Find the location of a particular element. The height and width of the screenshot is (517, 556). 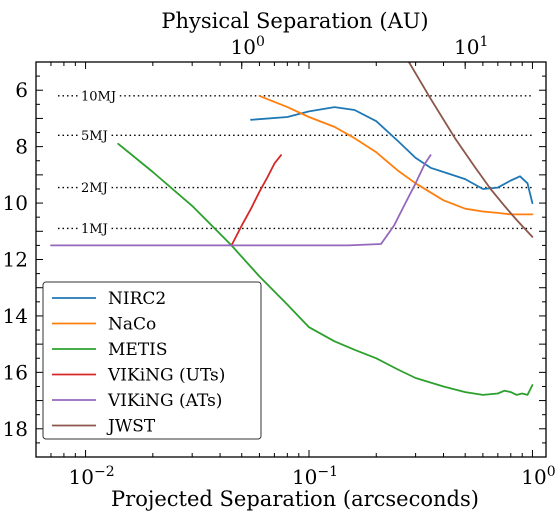

y-tick-label-4: 14 is located at coordinates (15, 316).